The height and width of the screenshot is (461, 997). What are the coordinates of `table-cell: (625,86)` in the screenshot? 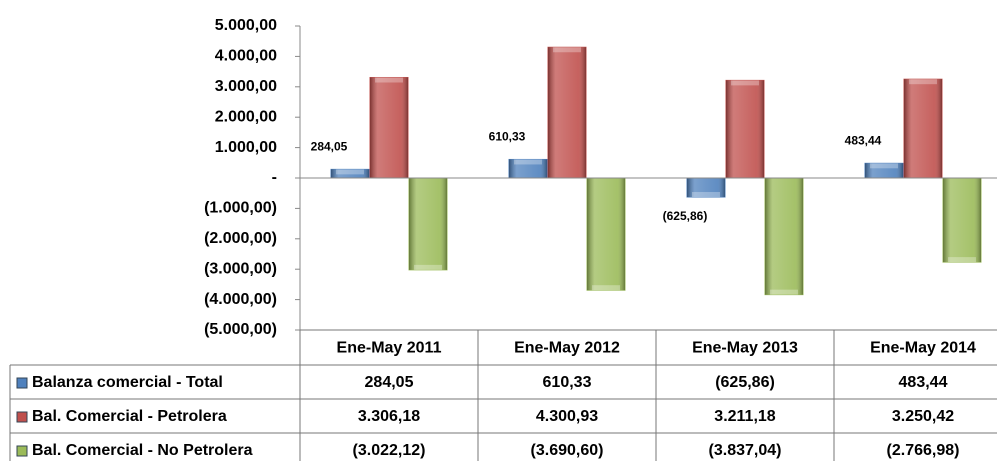 It's located at (745, 382).